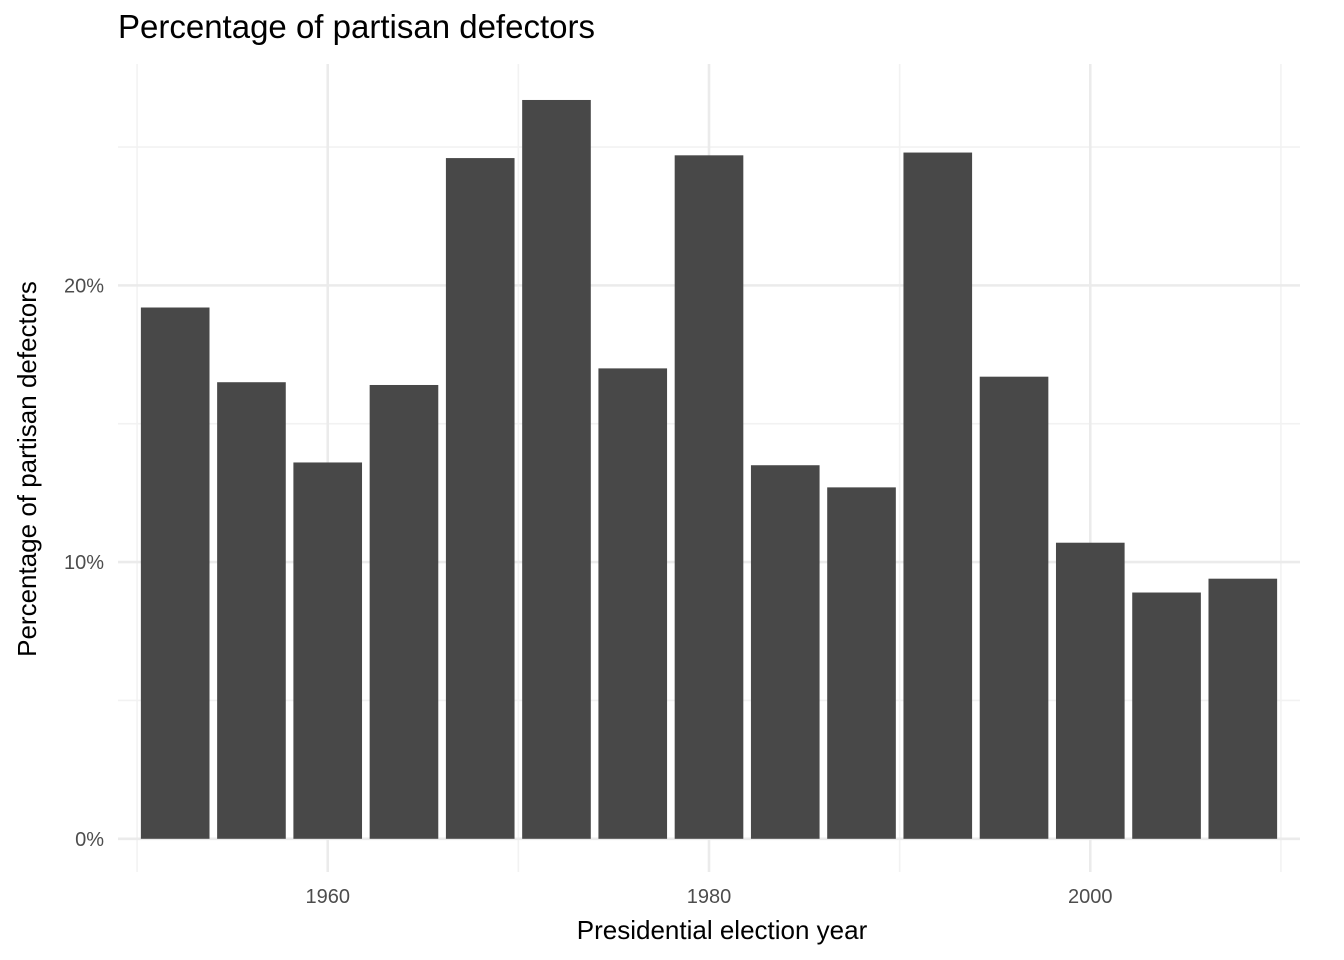  Describe the element at coordinates (84, 563) in the screenshot. I see `y-tick-label: 10%` at that location.